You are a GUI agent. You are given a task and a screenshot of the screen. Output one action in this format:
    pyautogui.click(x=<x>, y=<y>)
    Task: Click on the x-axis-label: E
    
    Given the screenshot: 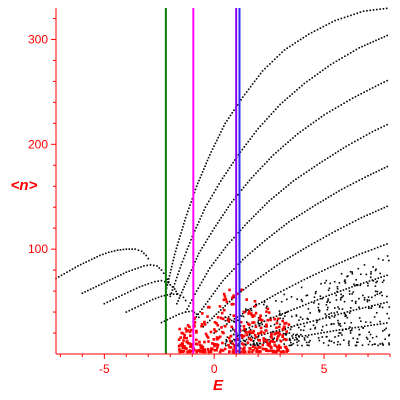 What is the action you would take?
    pyautogui.click(x=218, y=385)
    